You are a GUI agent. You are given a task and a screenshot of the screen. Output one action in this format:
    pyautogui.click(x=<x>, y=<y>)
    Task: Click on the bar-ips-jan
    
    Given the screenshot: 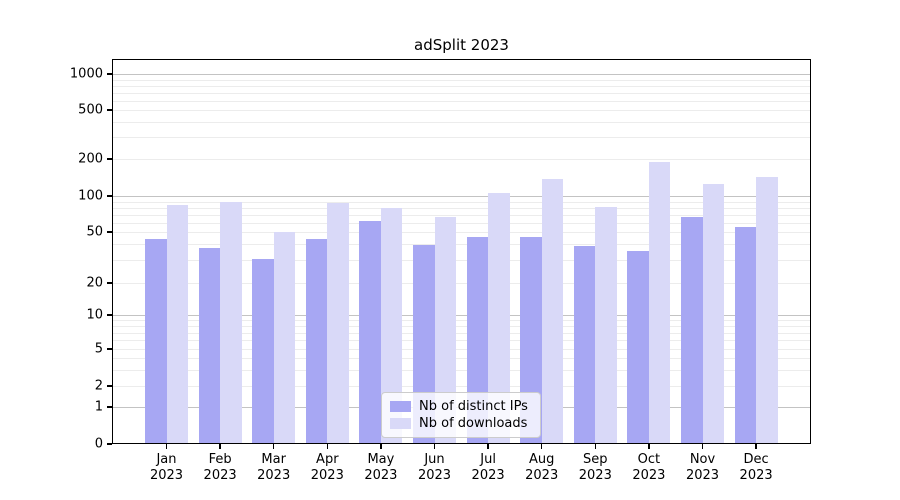 What is the action you would take?
    pyautogui.click(x=156, y=341)
    